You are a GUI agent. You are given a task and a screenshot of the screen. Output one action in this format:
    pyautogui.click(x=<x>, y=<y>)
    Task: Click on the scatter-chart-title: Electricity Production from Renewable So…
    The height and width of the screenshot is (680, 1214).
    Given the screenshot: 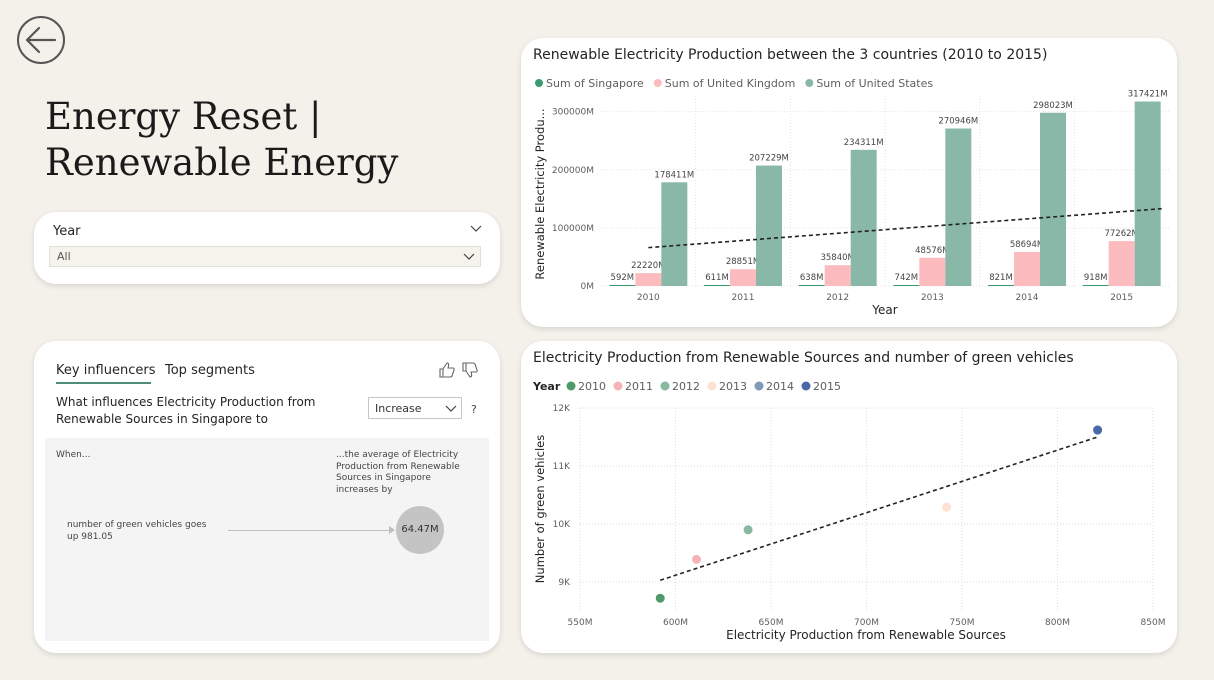 What is the action you would take?
    pyautogui.click(x=803, y=358)
    